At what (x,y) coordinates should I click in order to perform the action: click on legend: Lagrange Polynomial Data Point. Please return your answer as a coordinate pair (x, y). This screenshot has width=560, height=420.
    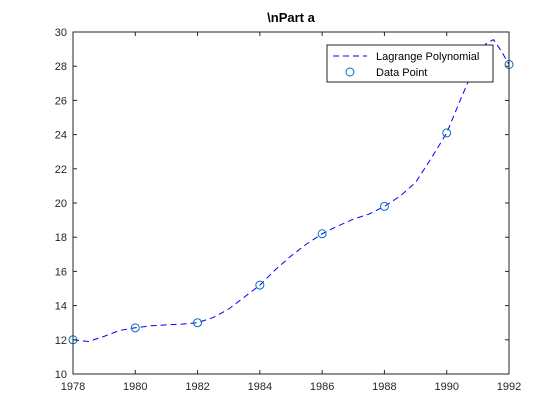
    Looking at the image, I should click on (410, 63).